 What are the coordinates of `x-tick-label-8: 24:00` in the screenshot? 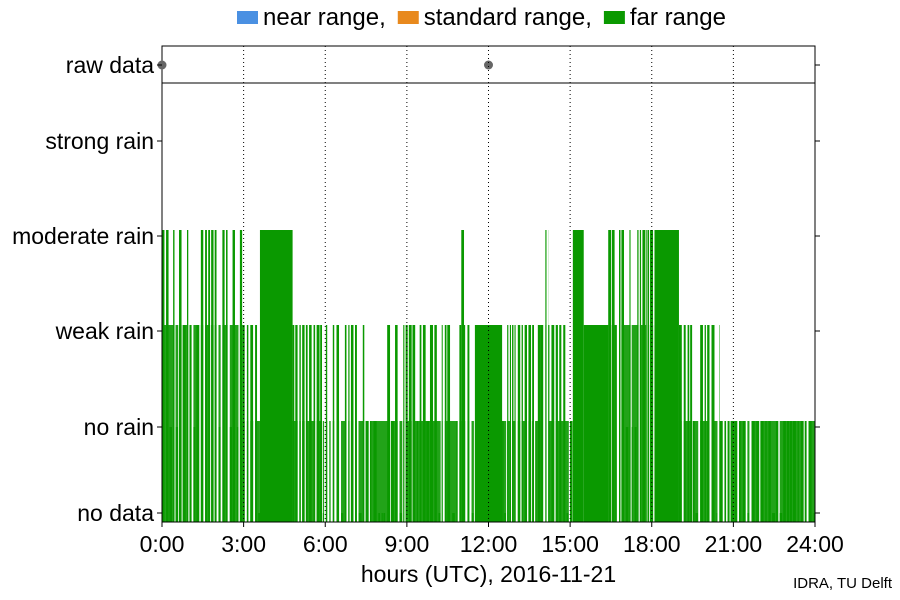 It's located at (815, 544).